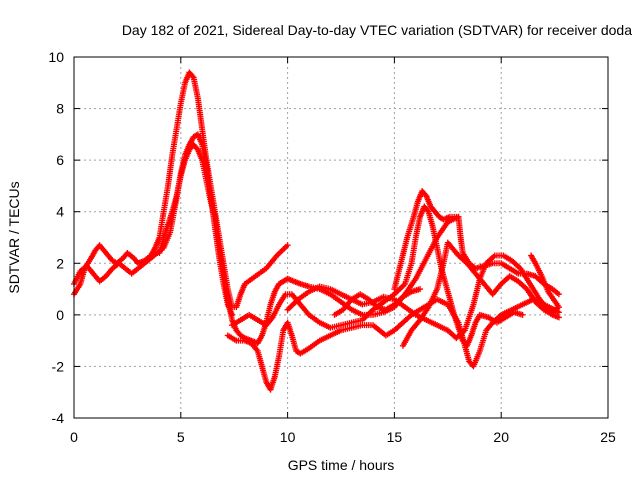  I want to click on x-tick-label: 10, so click(288, 437).